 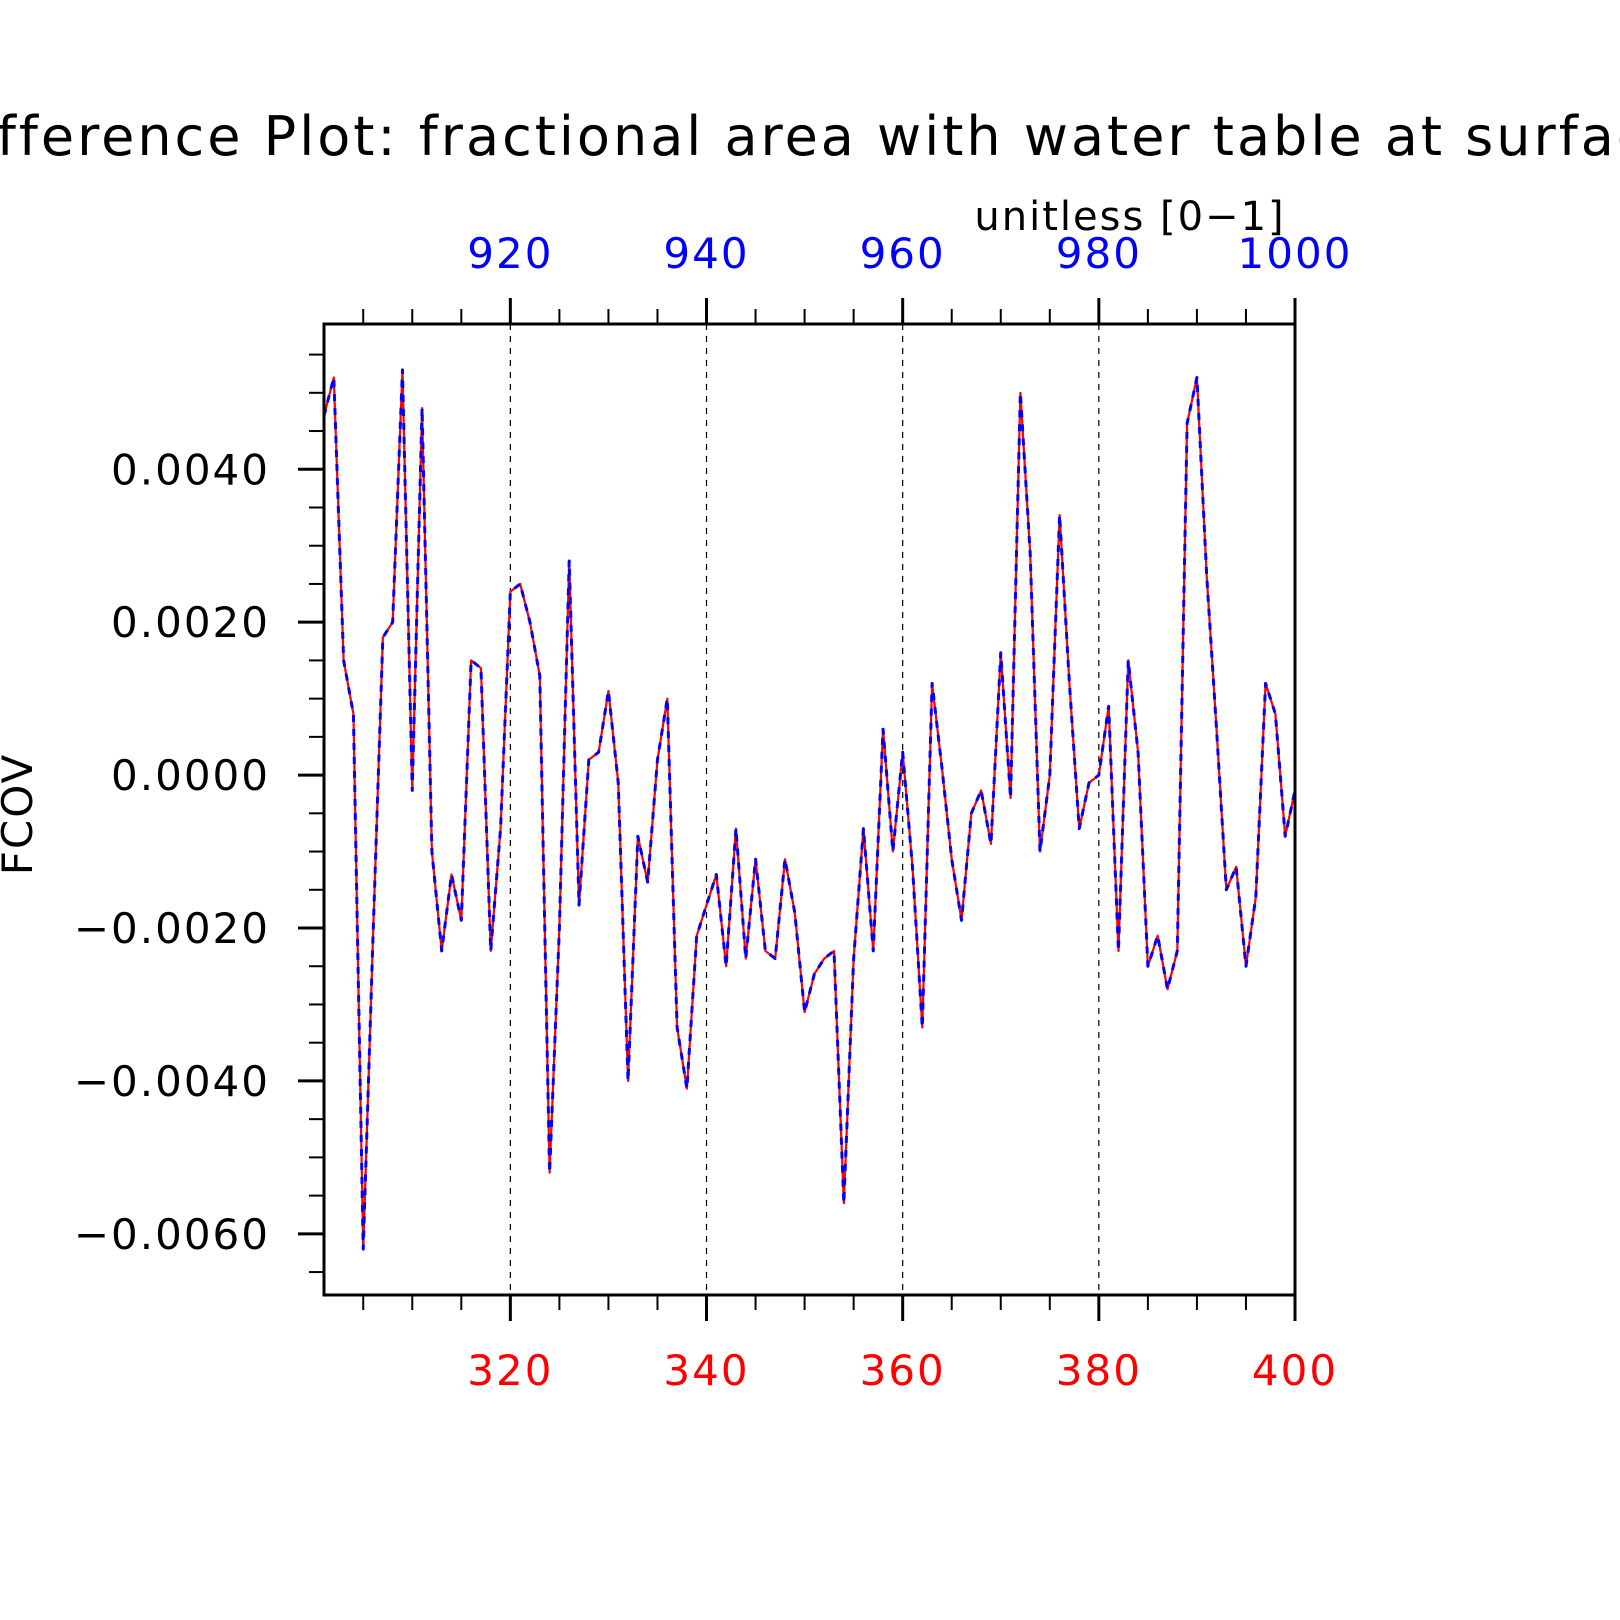 What do you see at coordinates (172, 1234) in the screenshot?
I see `y-tick-label: −0.0060` at bounding box center [172, 1234].